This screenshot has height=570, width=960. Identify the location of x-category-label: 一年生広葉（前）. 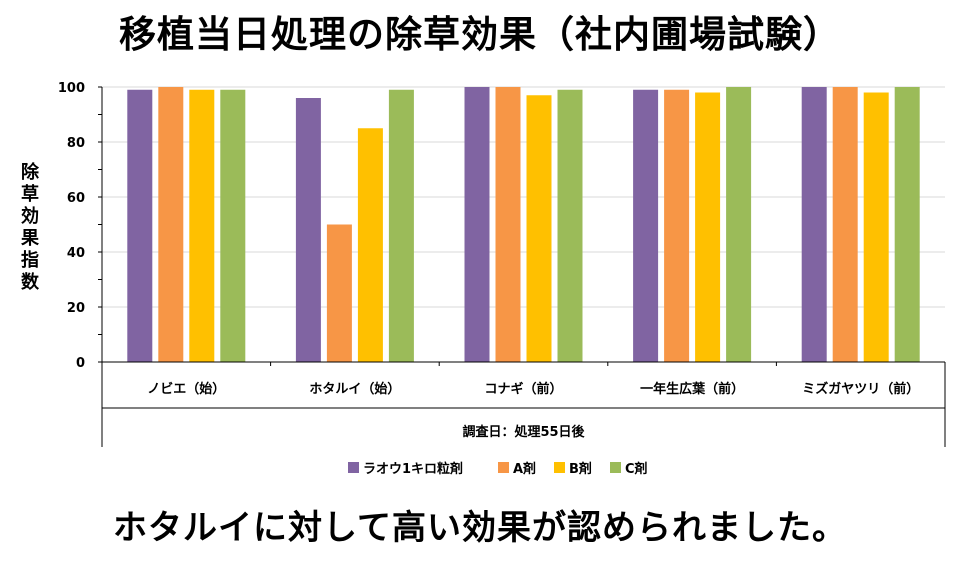
(692, 389).